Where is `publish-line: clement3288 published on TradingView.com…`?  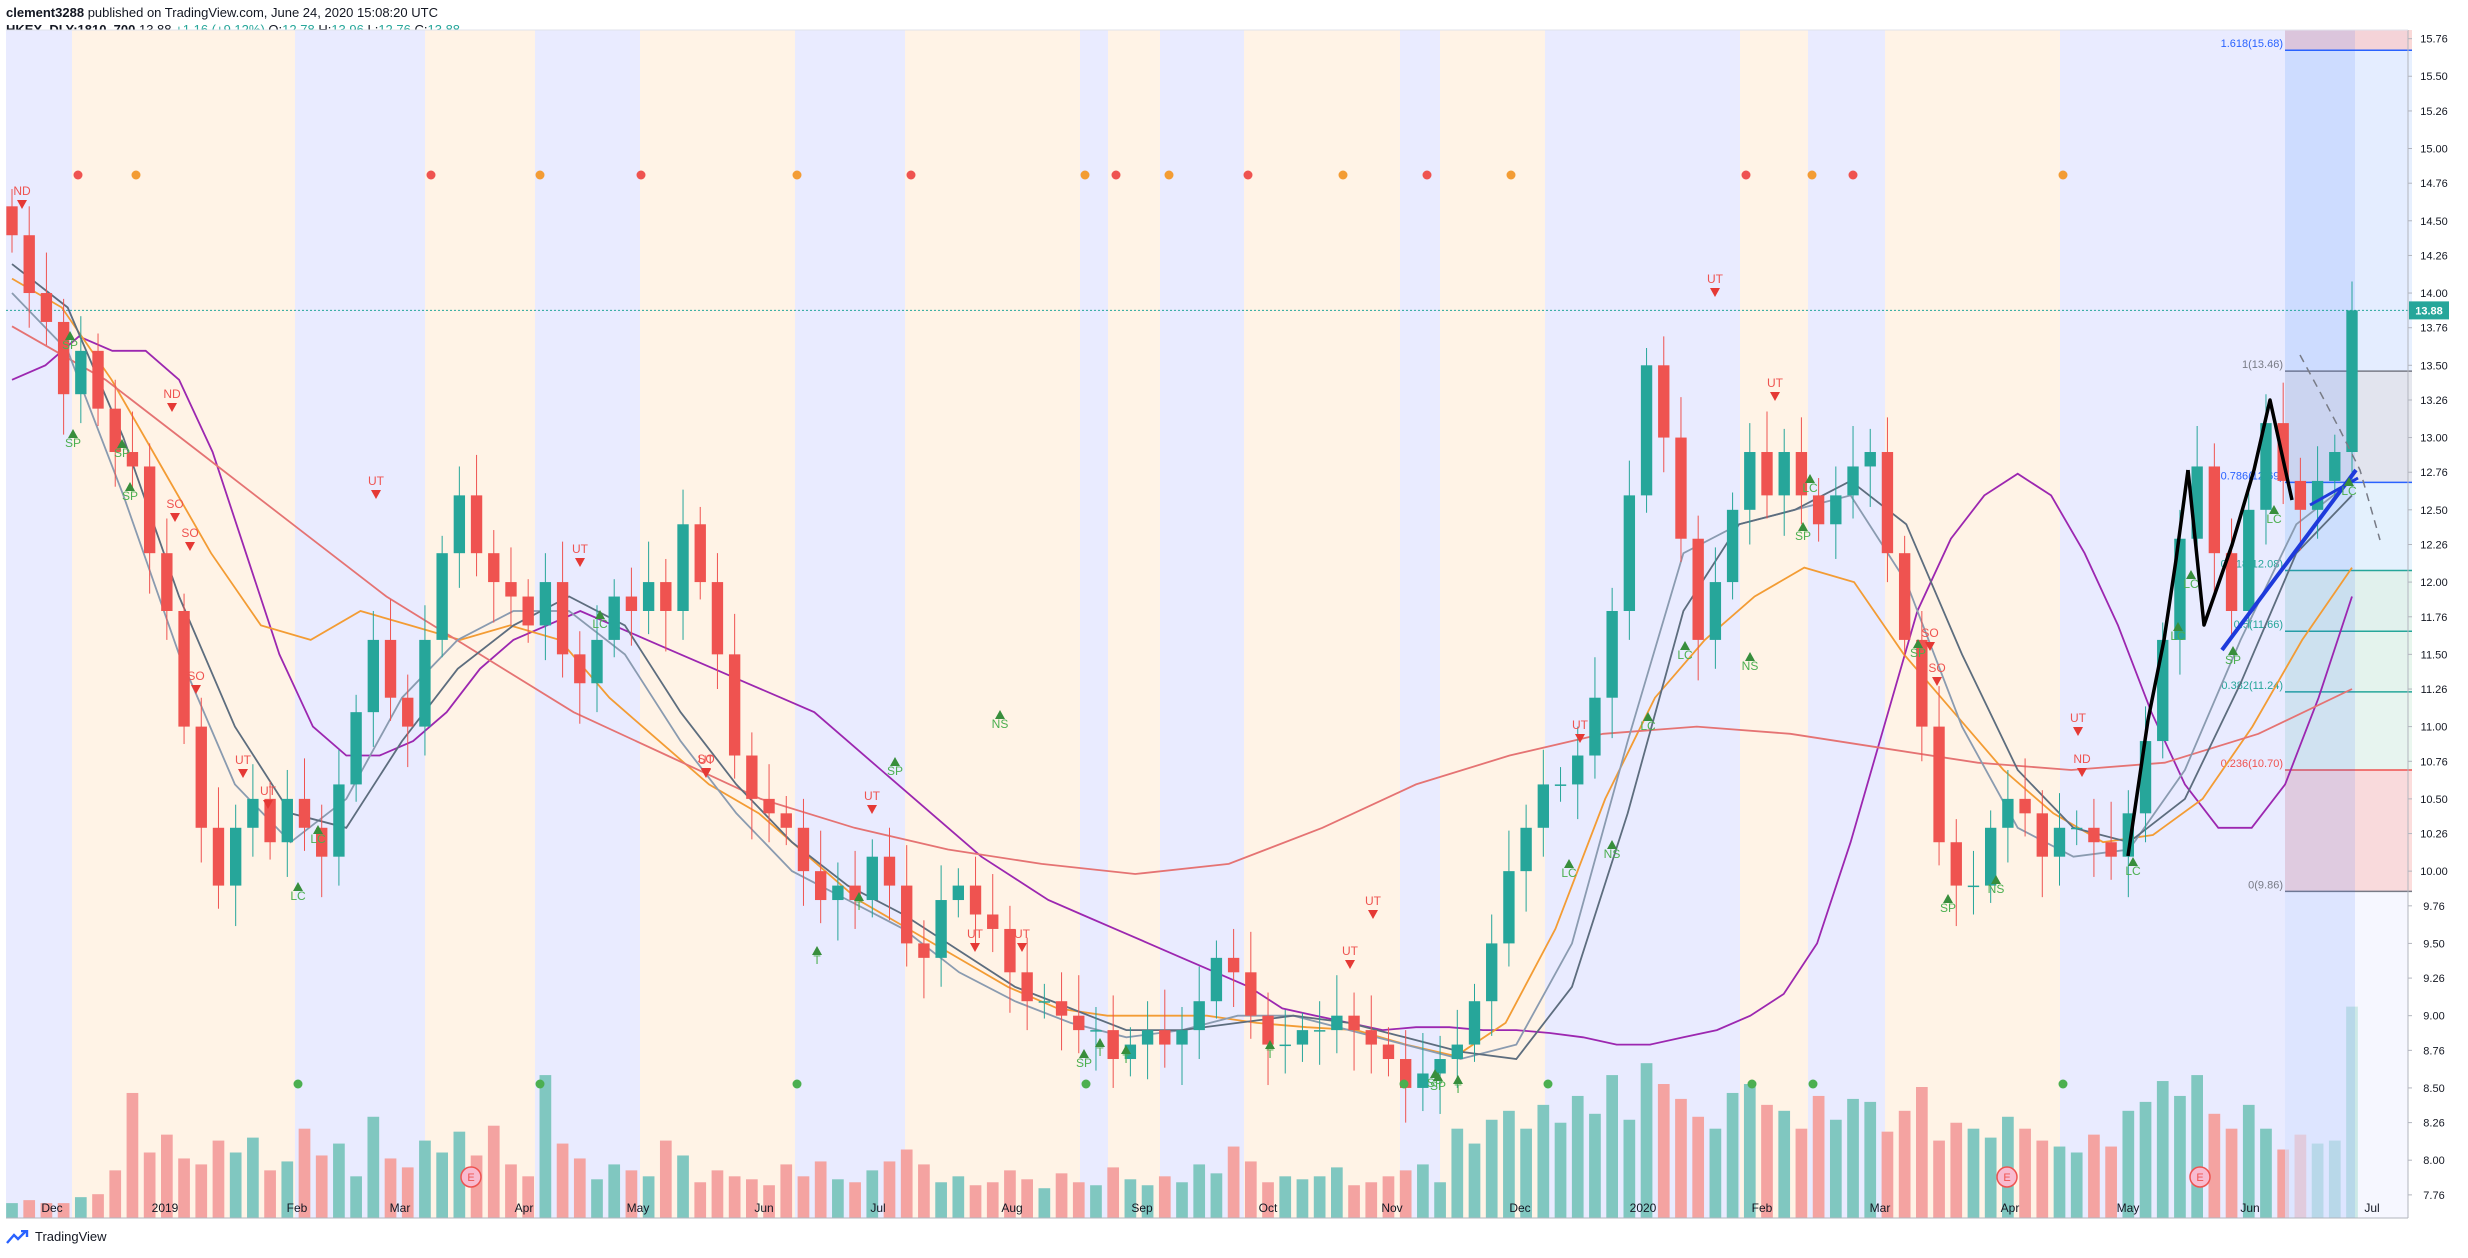
publish-line: clement3288 published on TradingView.com… is located at coordinates (233, 12).